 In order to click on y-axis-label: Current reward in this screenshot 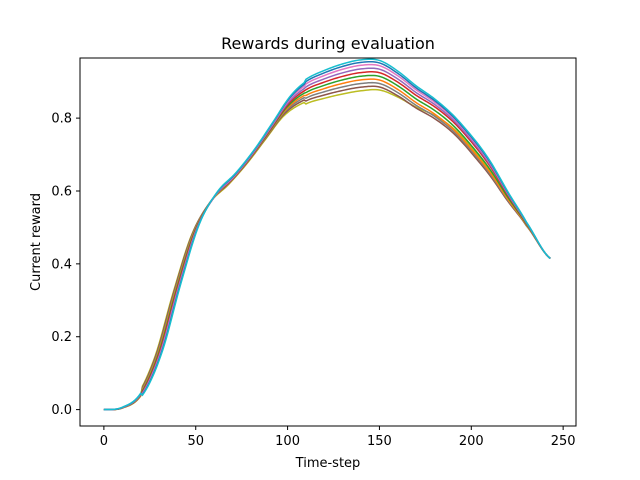, I will do `click(36, 242)`.